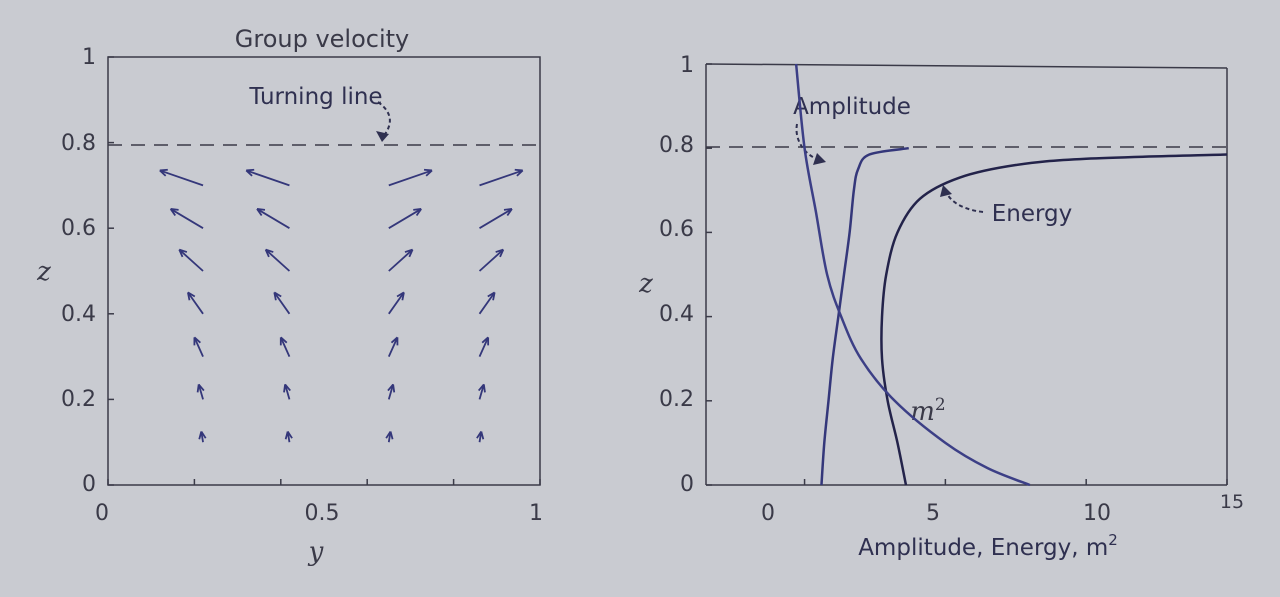 The width and height of the screenshot is (1280, 597). I want to click on right-top-axis, so click(966, 66).